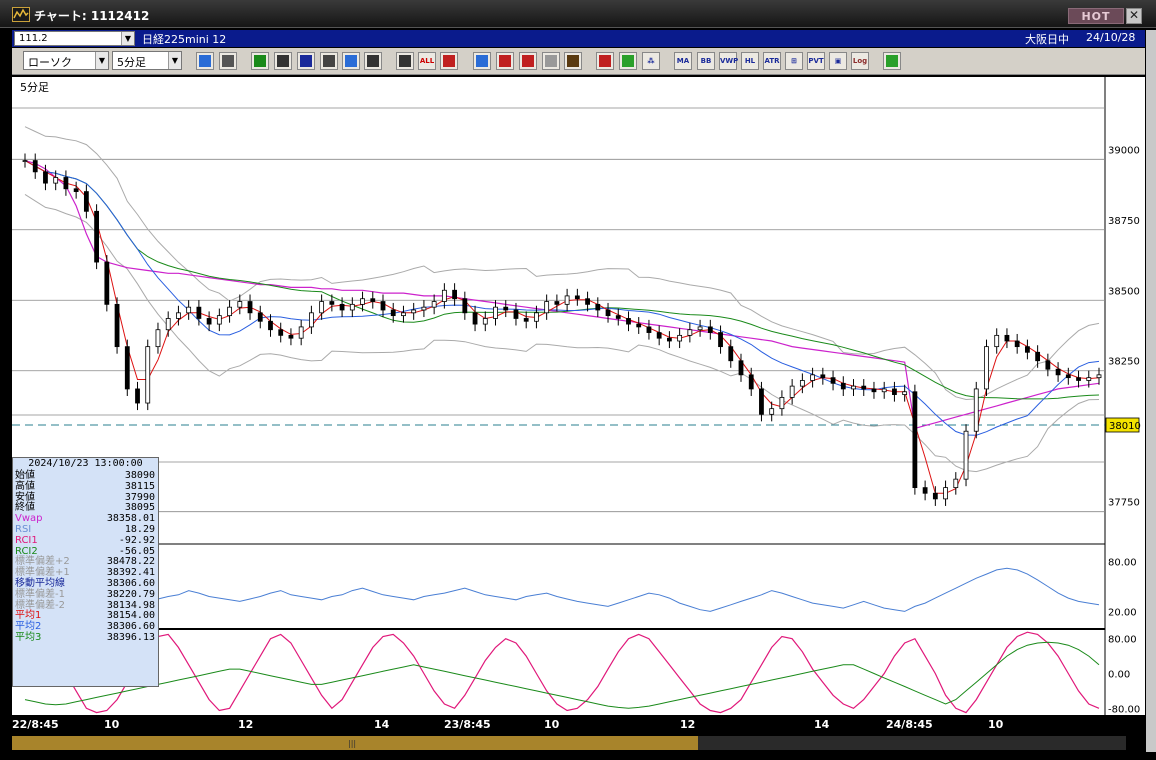 This screenshot has width=1156, height=760. What do you see at coordinates (552, 724) in the screenshot?
I see `x-tick-label: 10` at bounding box center [552, 724].